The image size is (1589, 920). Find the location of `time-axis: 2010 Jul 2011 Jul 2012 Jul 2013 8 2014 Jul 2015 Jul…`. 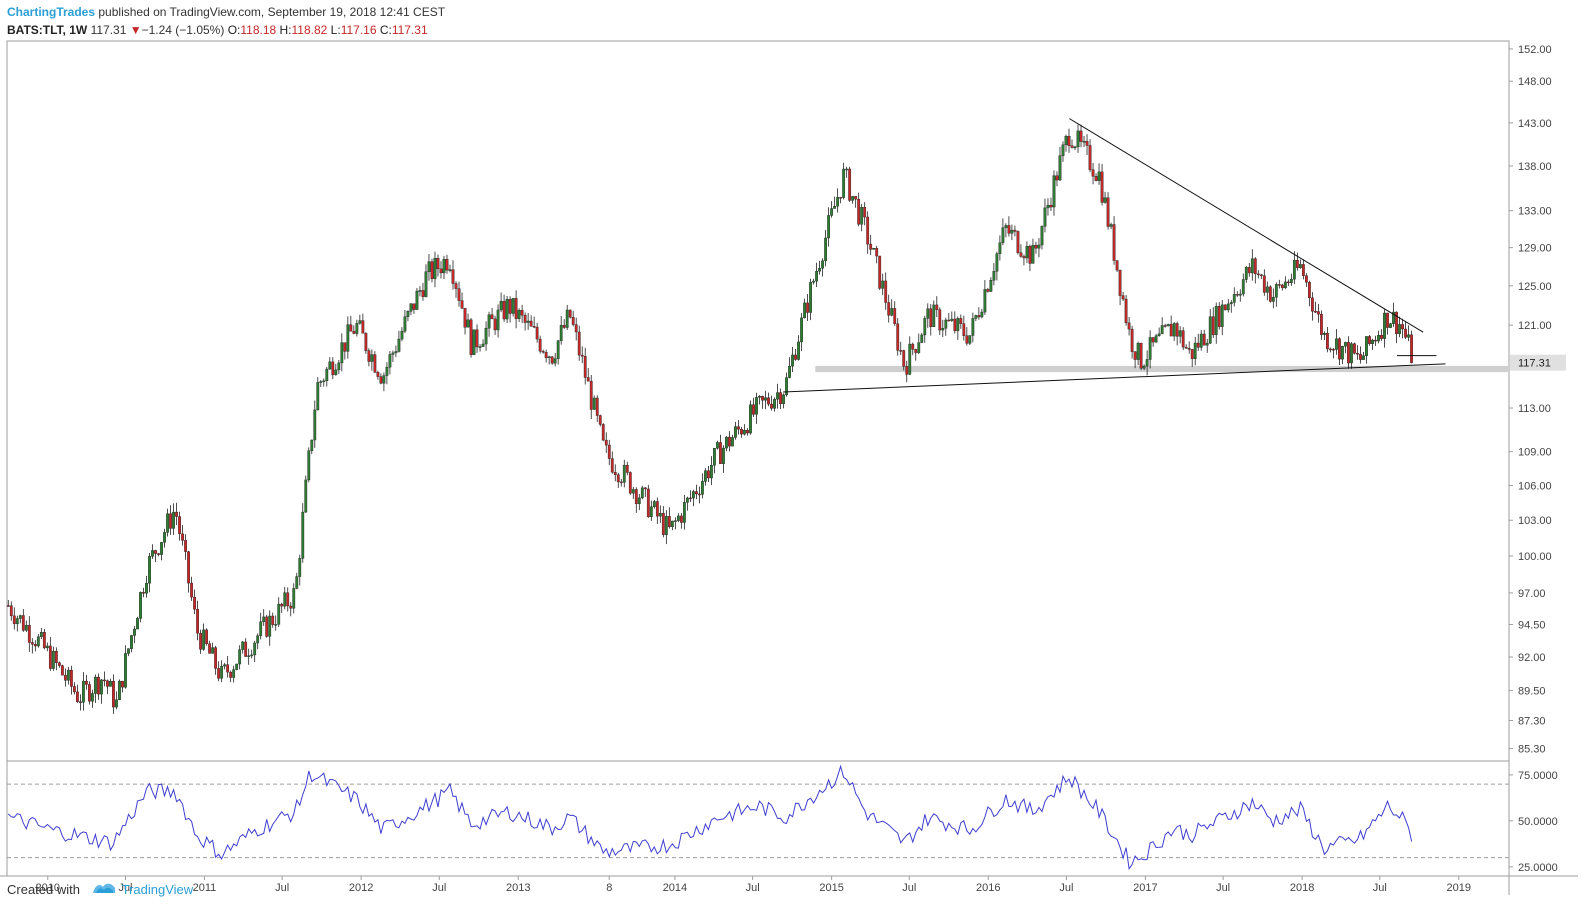

time-axis: 2010 Jul 2011 Jul 2012 Jul 2013 8 2014 Jul 2015 Jul… is located at coordinates (753, 885).